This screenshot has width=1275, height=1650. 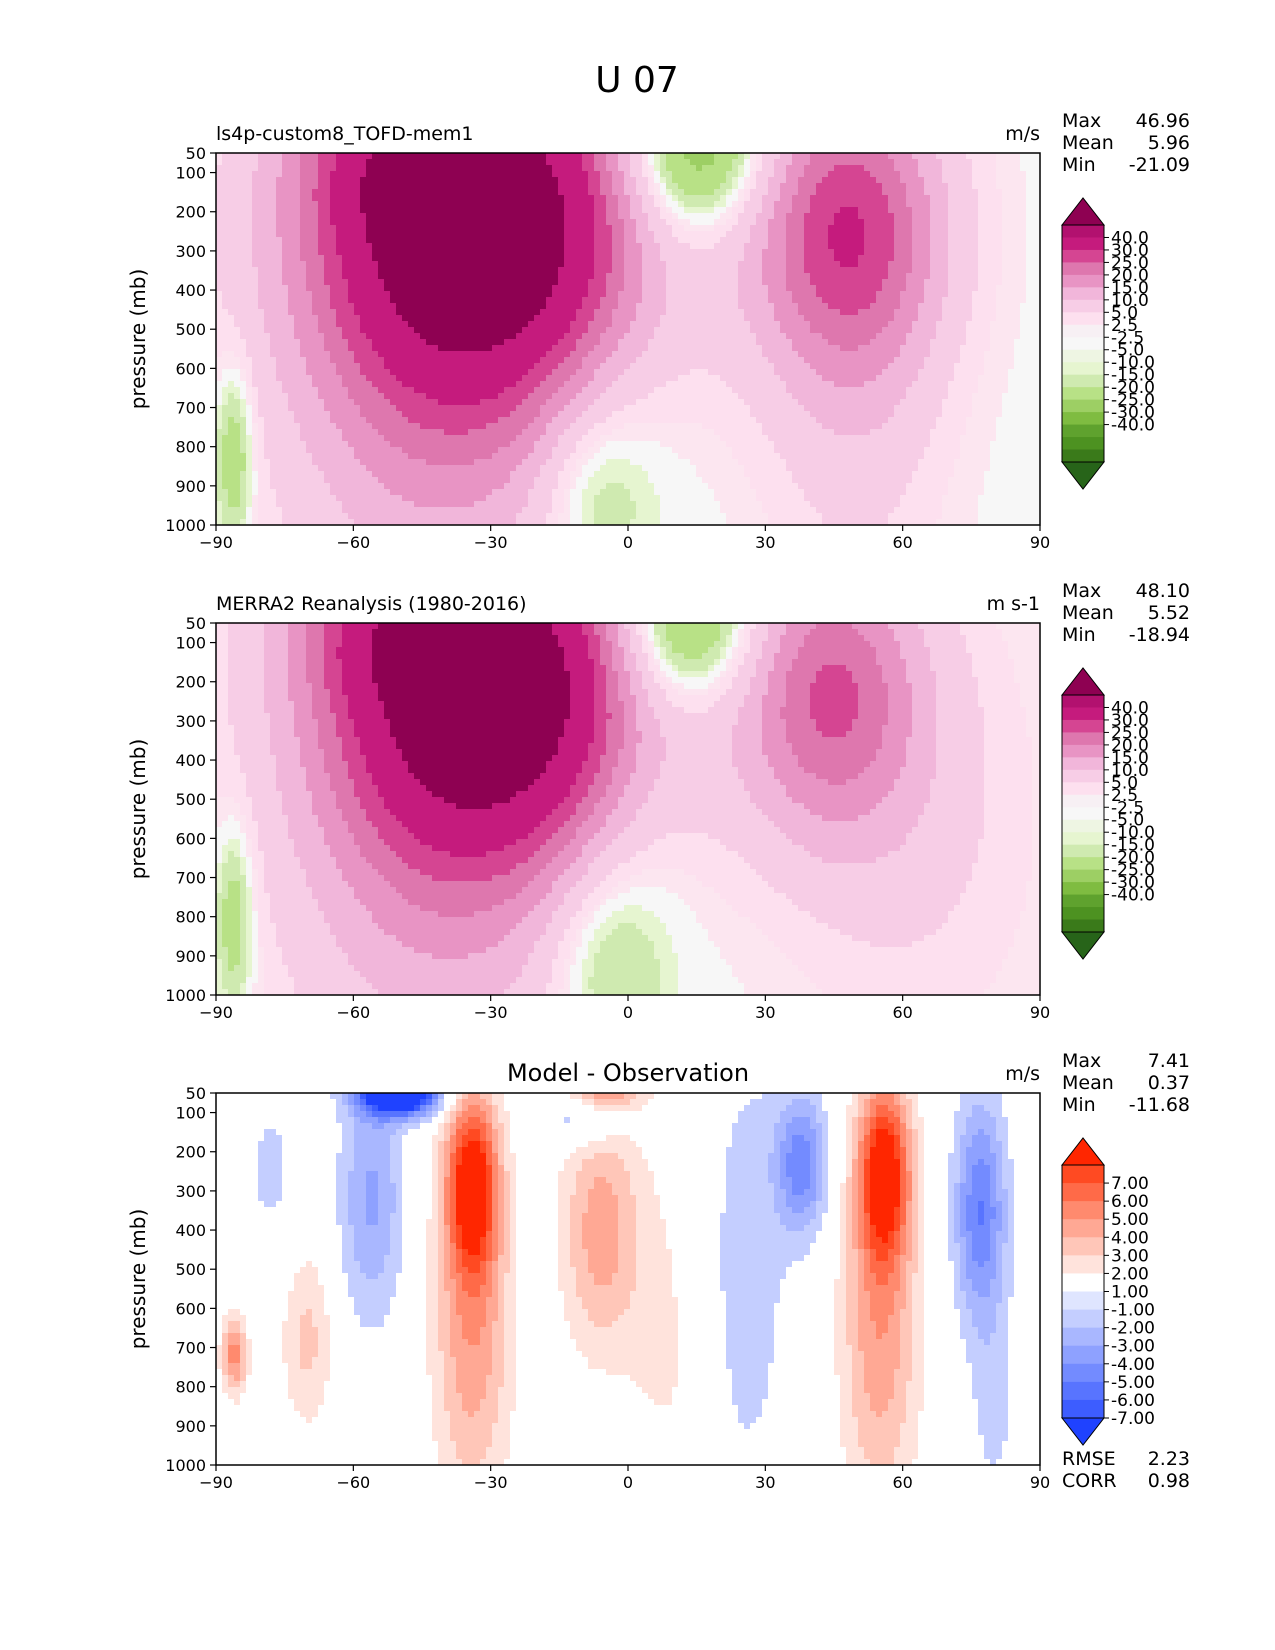 What do you see at coordinates (628, 339) in the screenshot?
I see `contour-field-model` at bounding box center [628, 339].